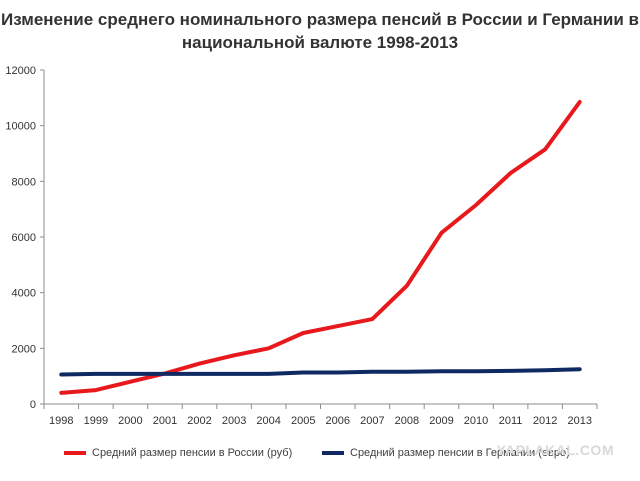 This screenshot has height=481, width=640. What do you see at coordinates (24, 182) in the screenshot?
I see `y-tick-label: 8000` at bounding box center [24, 182].